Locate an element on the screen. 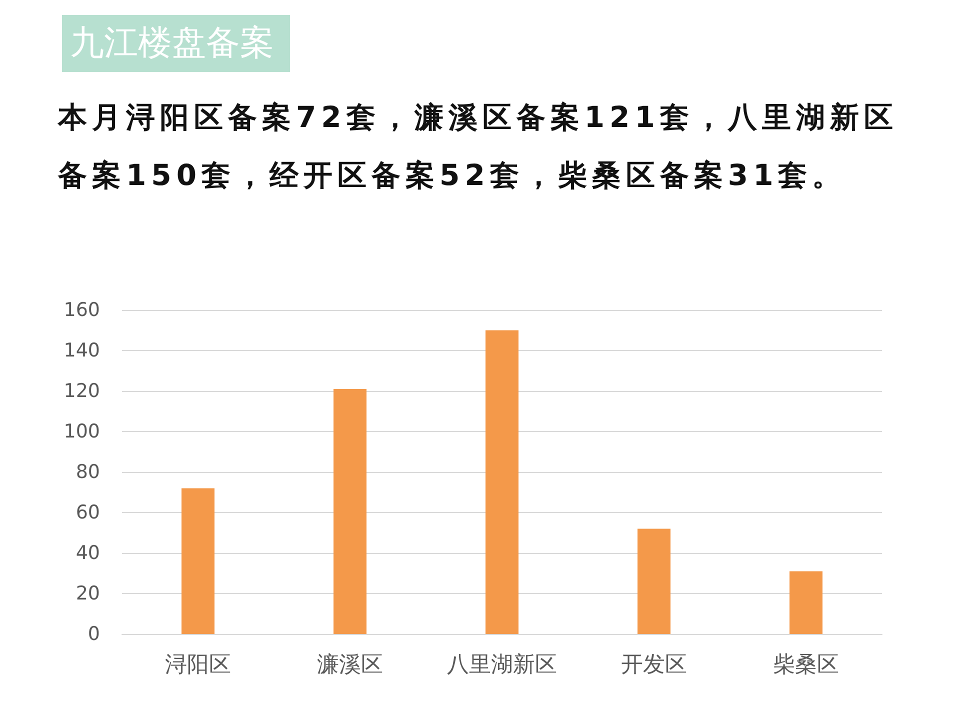 This screenshot has width=960, height=720. x-tick-label: 柴桑区 is located at coordinates (806, 665).